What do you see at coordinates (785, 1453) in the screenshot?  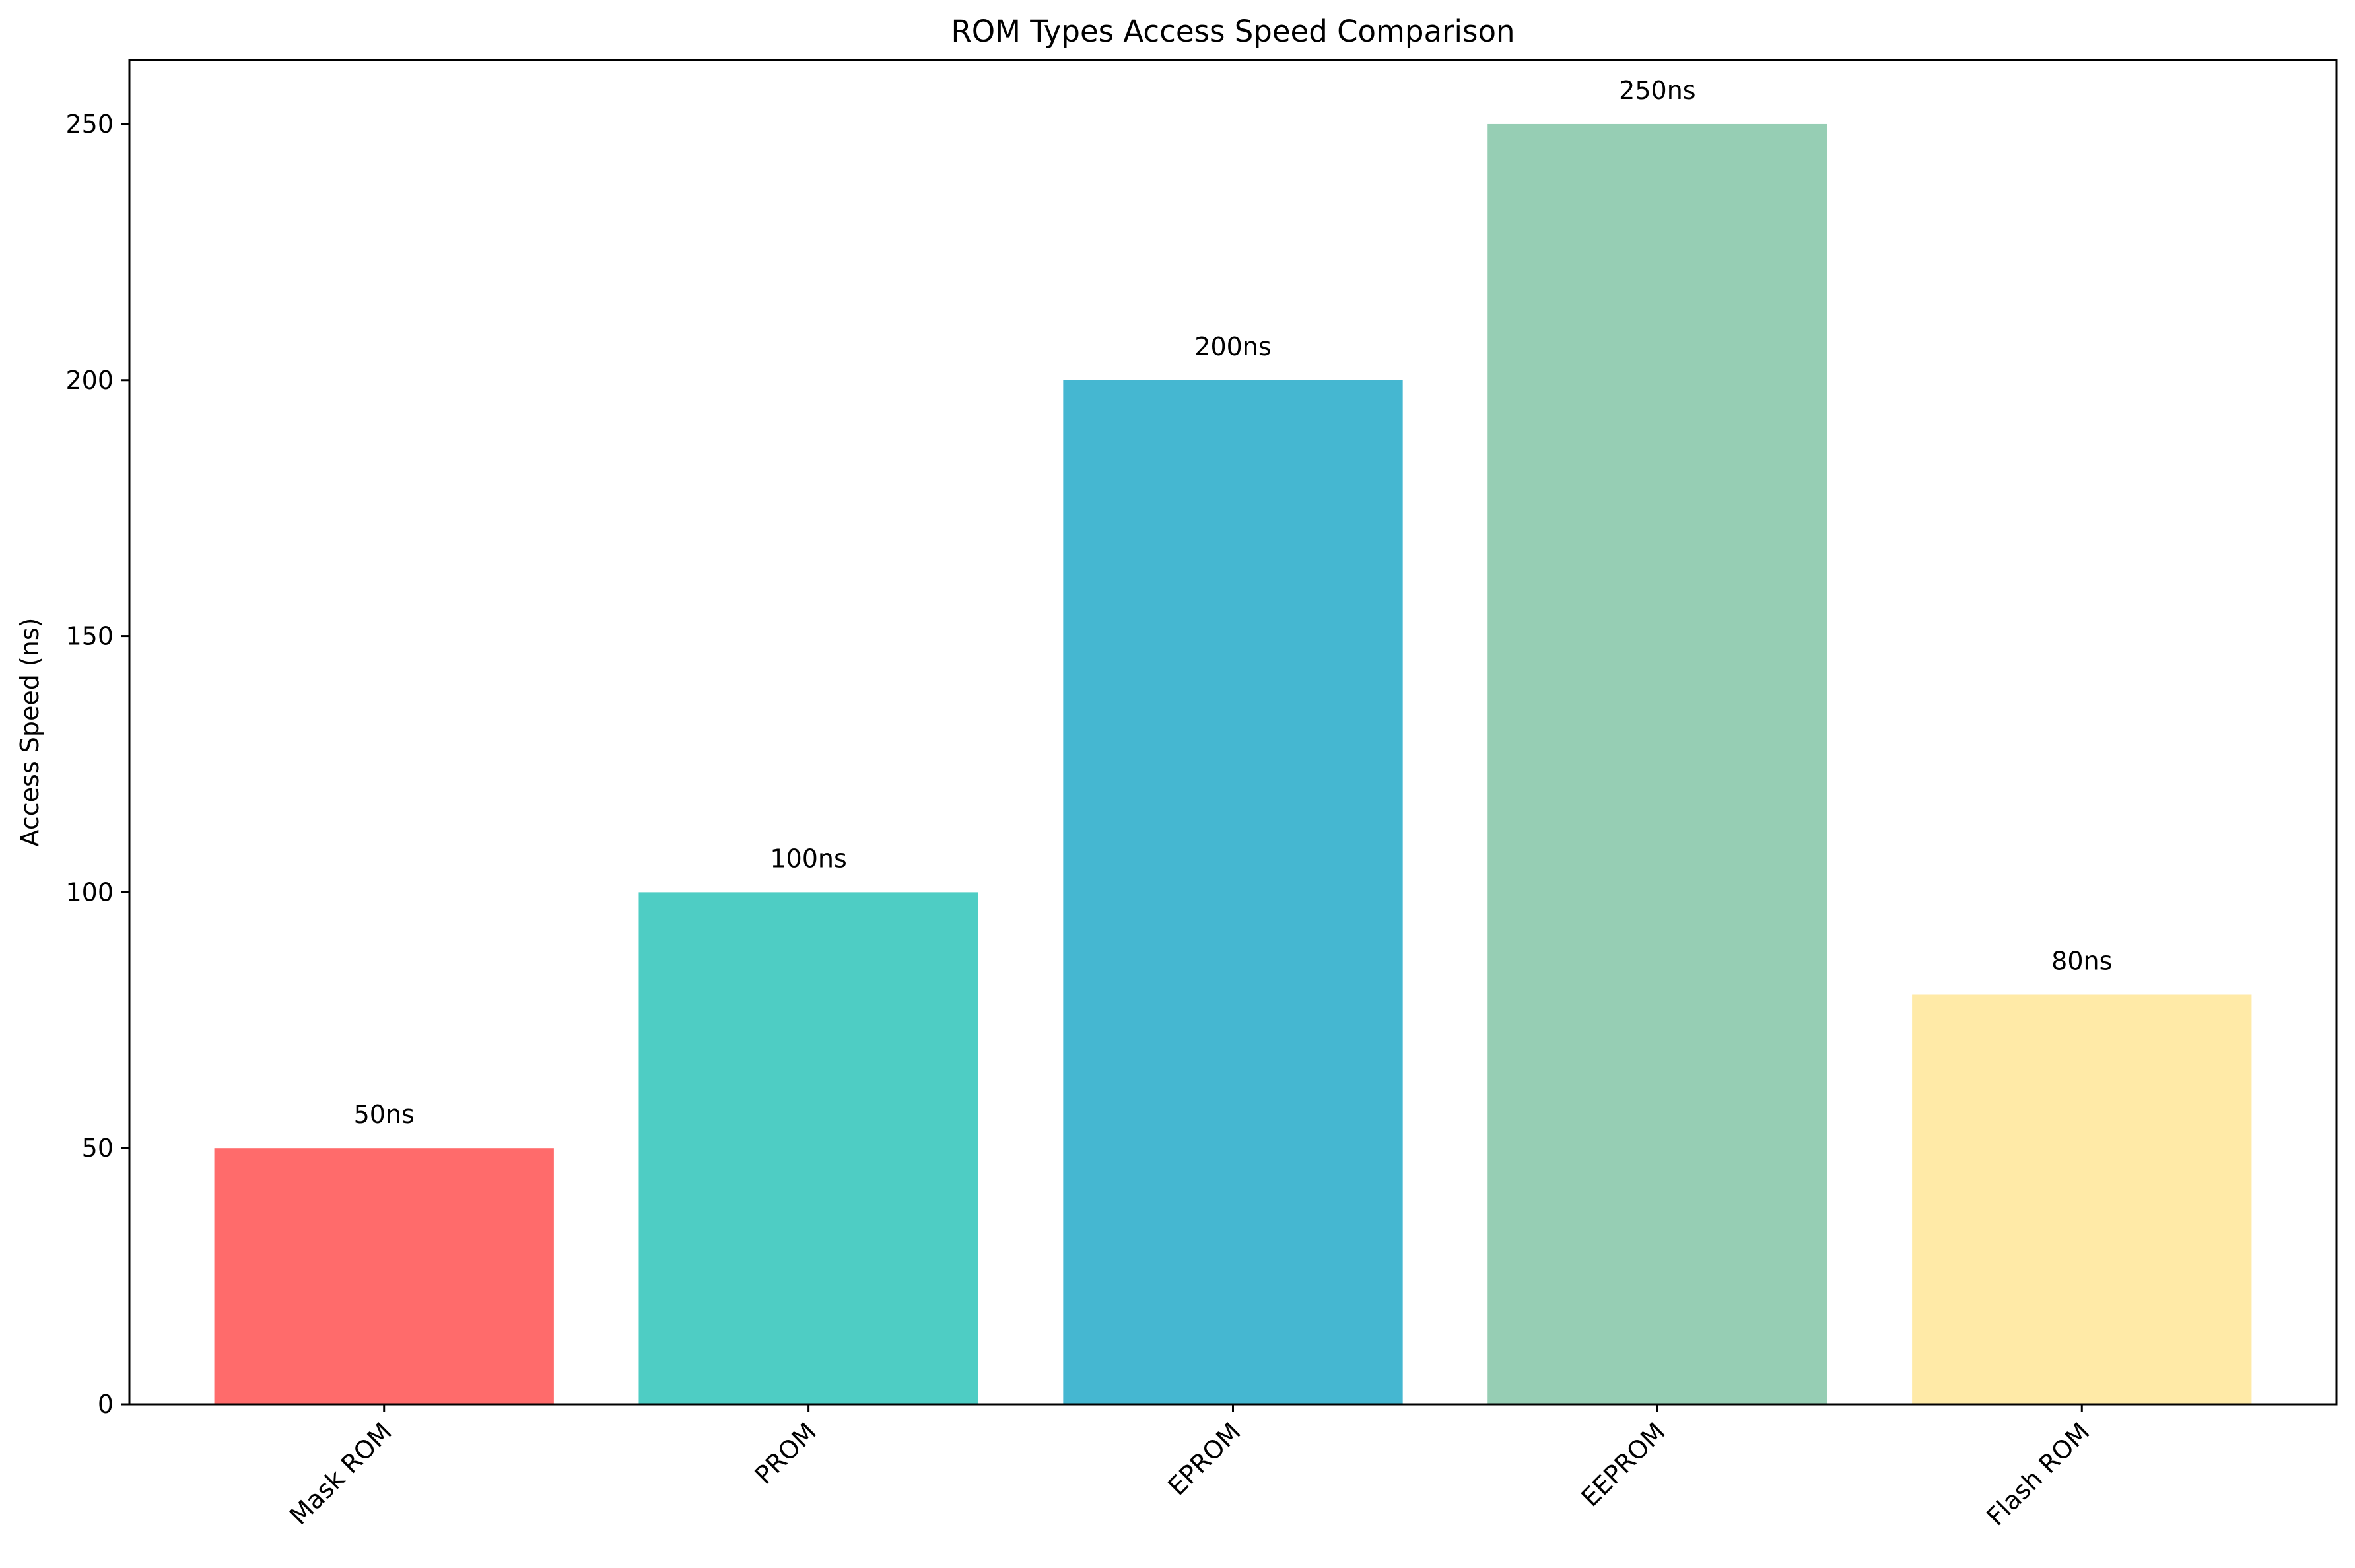 I see `x-tick-label: PROM` at bounding box center [785, 1453].